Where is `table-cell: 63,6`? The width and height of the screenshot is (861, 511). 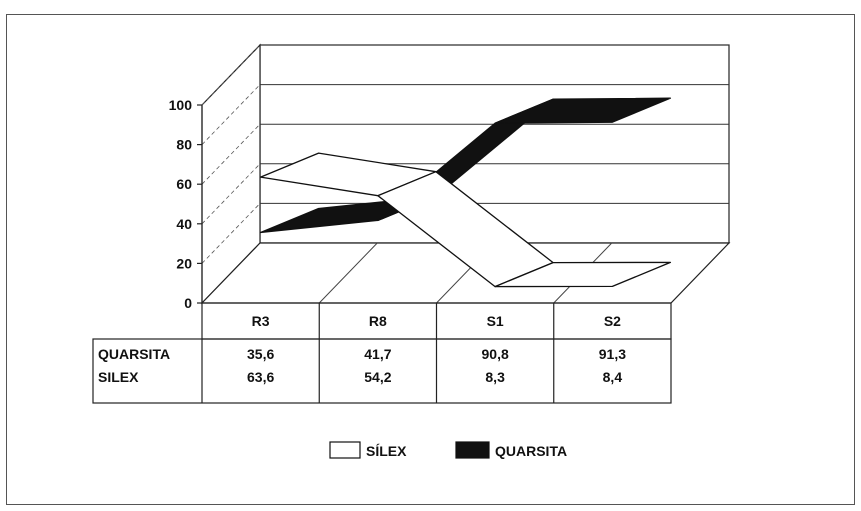
table-cell: 63,6 is located at coordinates (260, 377).